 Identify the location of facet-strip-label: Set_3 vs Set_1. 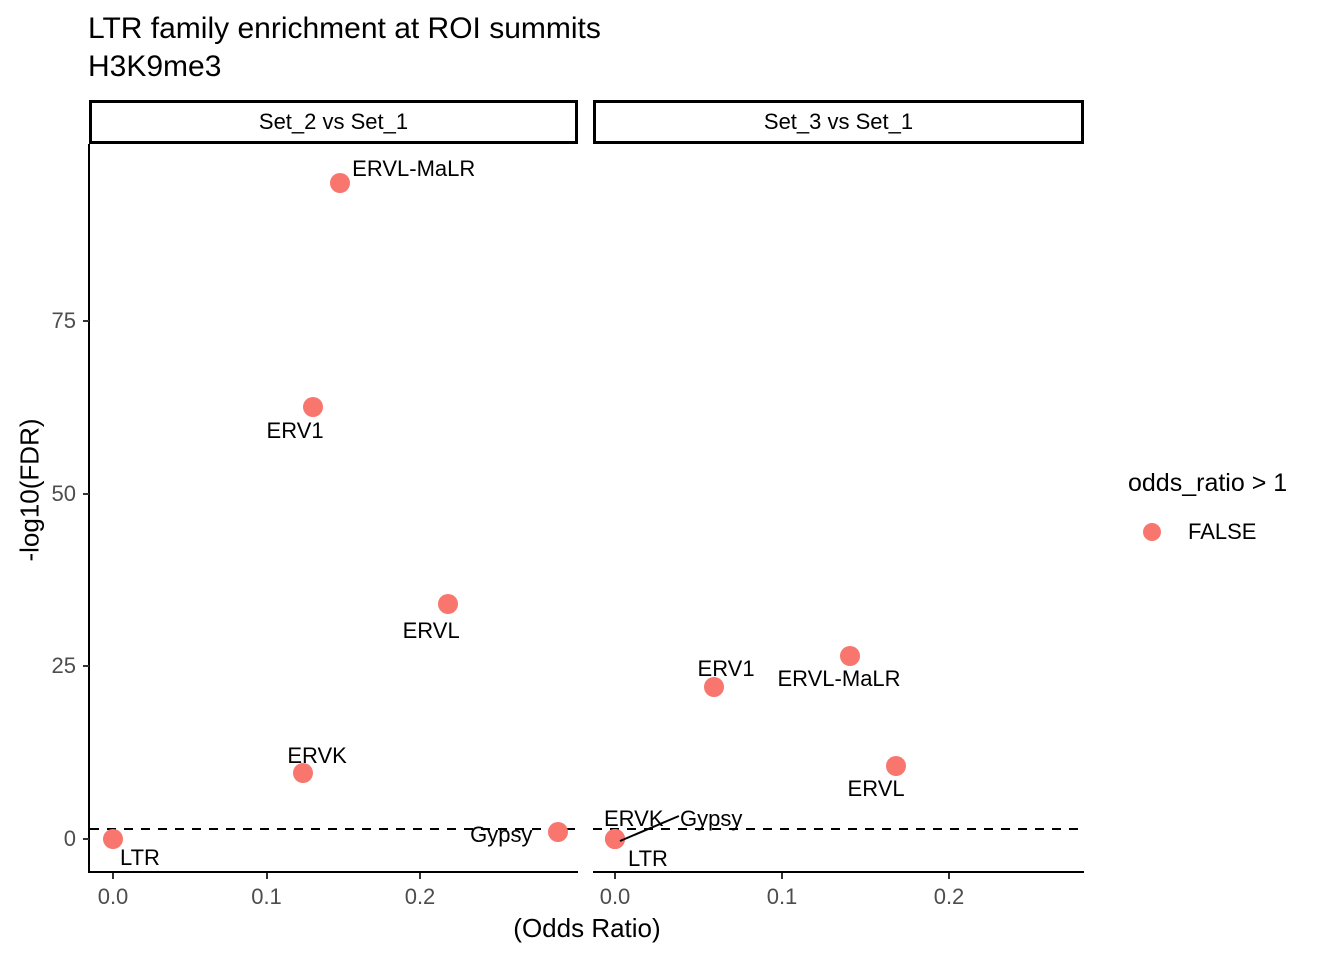
(838, 121).